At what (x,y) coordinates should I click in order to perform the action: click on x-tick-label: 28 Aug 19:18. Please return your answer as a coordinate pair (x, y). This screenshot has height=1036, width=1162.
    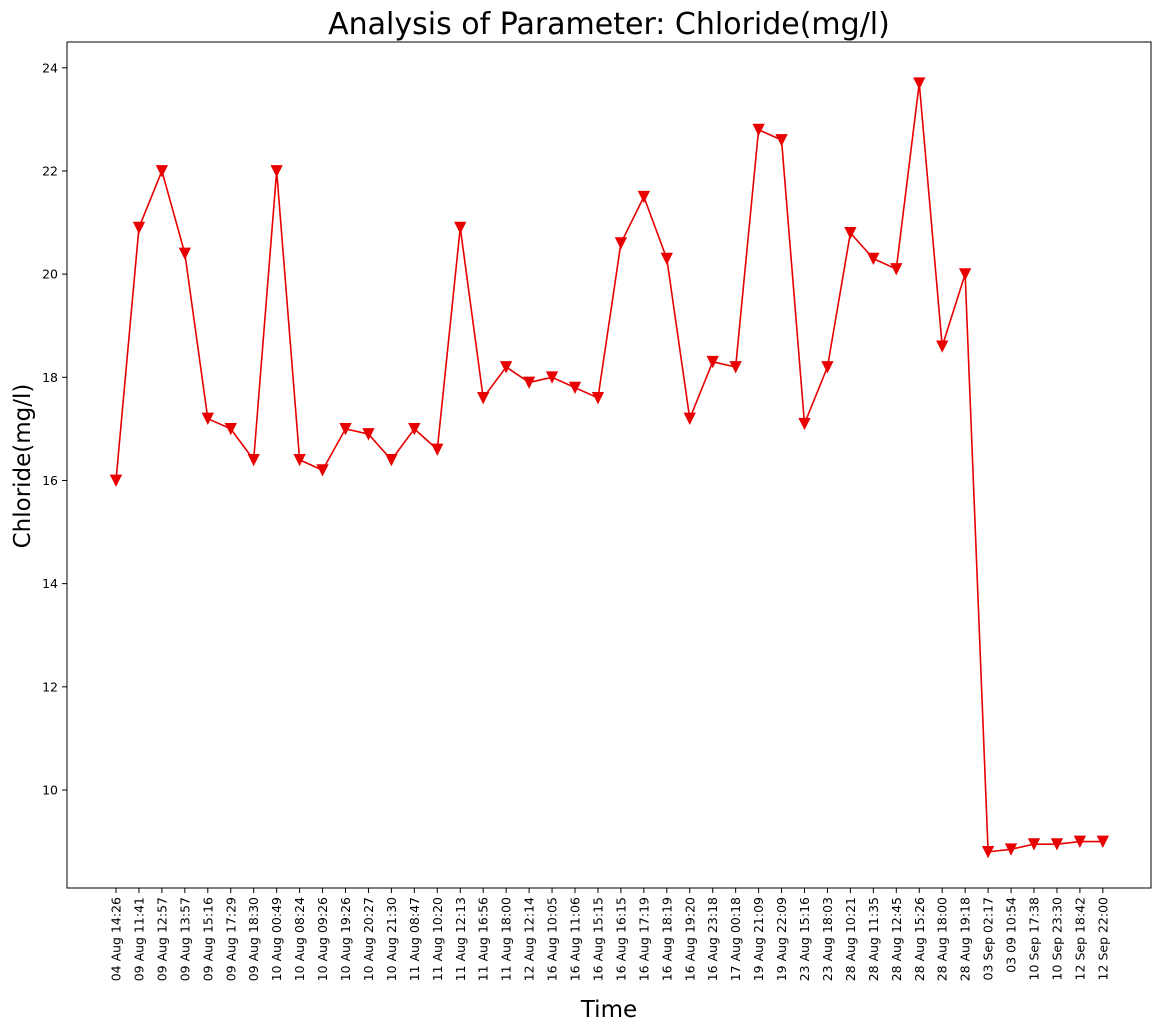
    Looking at the image, I should click on (965, 939).